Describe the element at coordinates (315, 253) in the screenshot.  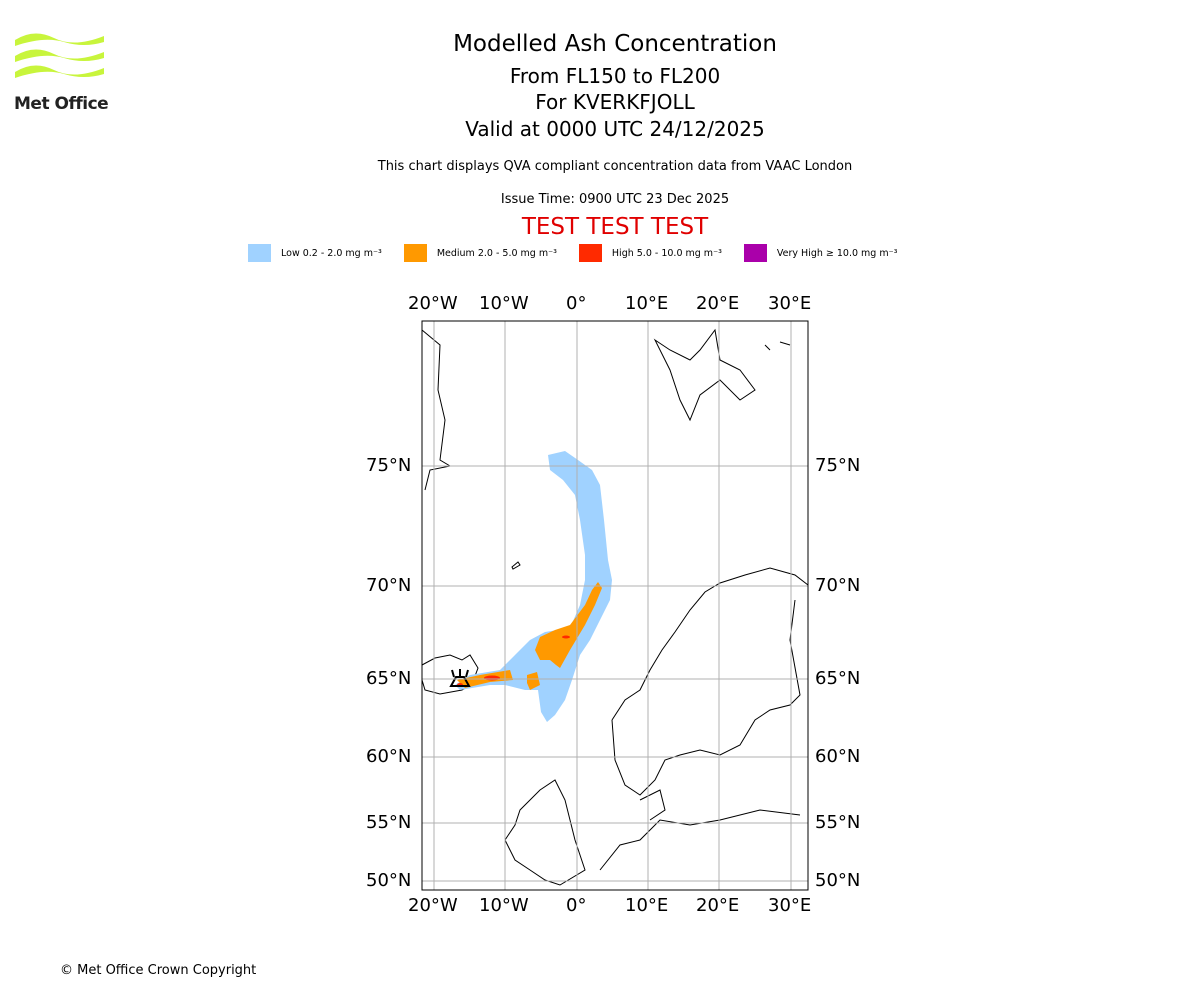
I see `legend-item-low: Low 0.2 - 2.0 mg m⁻³` at that location.